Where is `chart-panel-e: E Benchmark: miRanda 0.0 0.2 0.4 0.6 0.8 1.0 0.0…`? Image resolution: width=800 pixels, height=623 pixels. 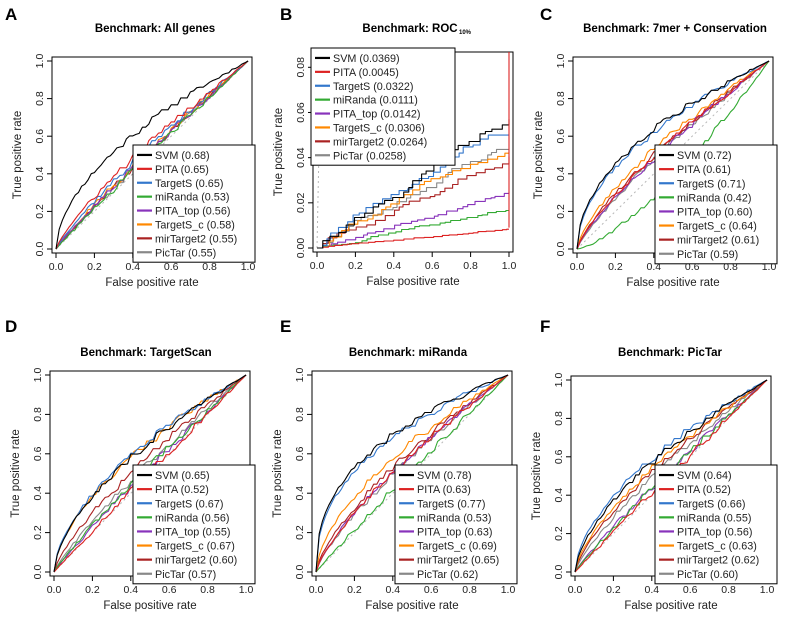 chart-panel-e: E Benchmark: miRanda 0.0 0.2 0.4 0.6 0.8 1.0 0.0… is located at coordinates (395, 464).